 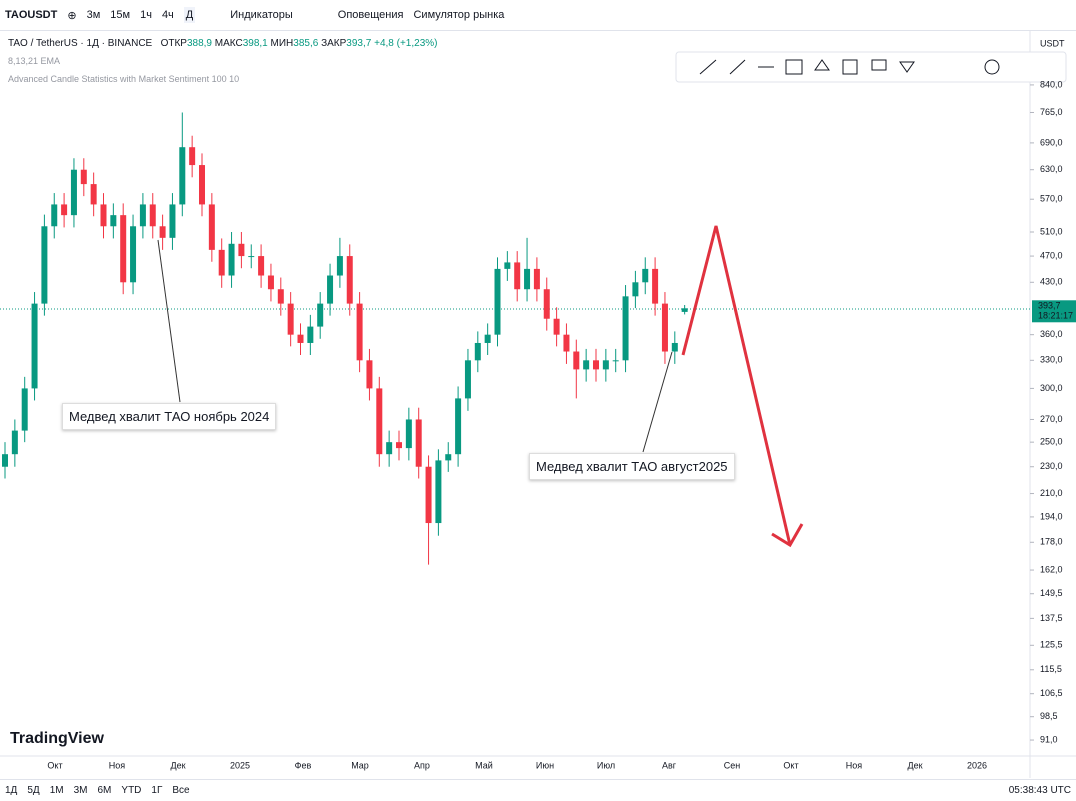 What do you see at coordinates (1049, 306) in the screenshot?
I see `last-price: 393,7` at bounding box center [1049, 306].